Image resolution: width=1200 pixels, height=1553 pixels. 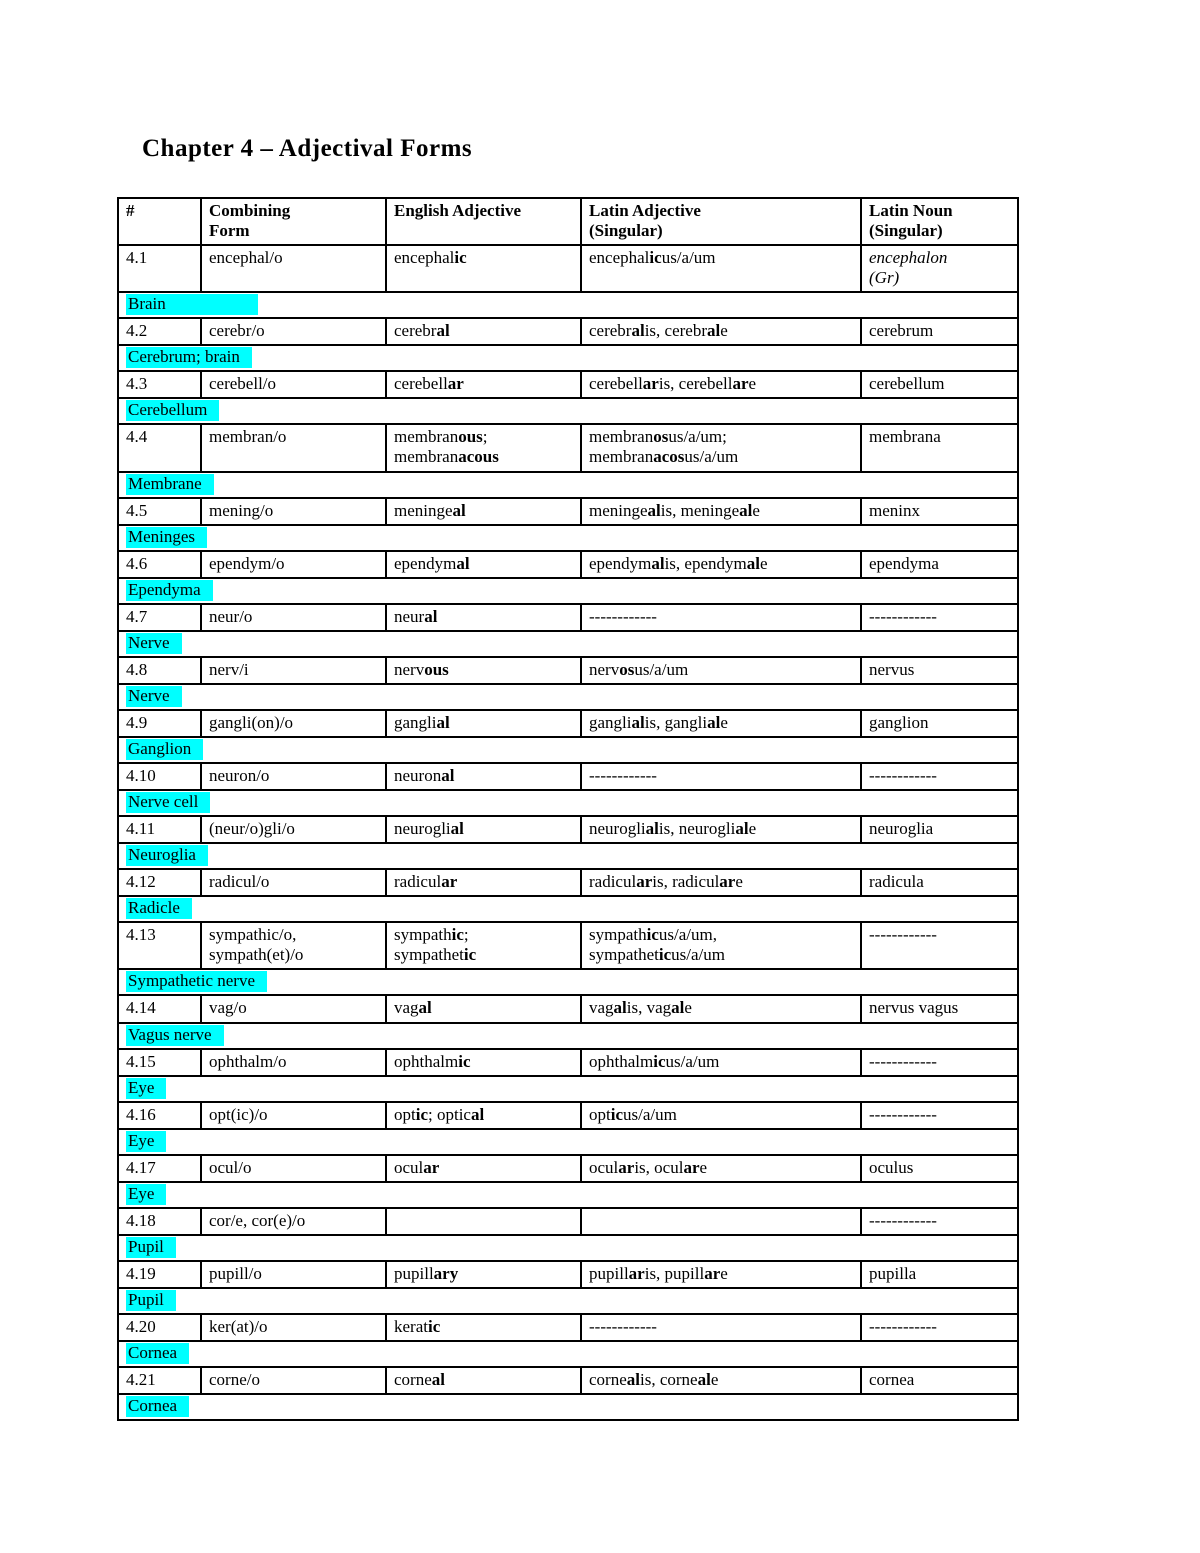 What do you see at coordinates (721, 1168) in the screenshot?
I see `cell-latin-adjective: ocularis, oculare` at bounding box center [721, 1168].